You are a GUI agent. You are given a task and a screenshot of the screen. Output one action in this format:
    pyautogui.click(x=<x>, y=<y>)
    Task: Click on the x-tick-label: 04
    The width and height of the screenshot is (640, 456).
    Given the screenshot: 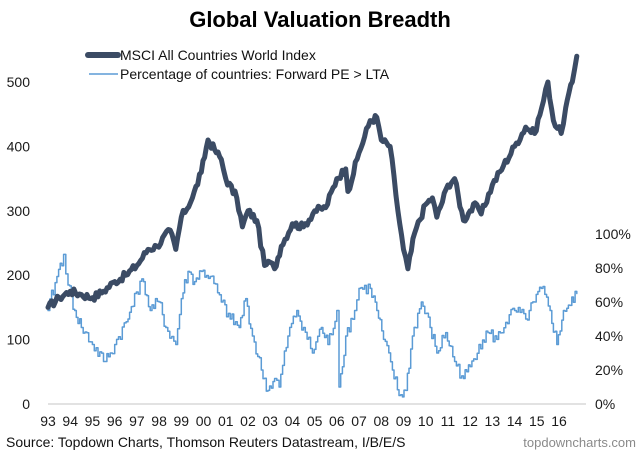 What is the action you would take?
    pyautogui.click(x=293, y=421)
    